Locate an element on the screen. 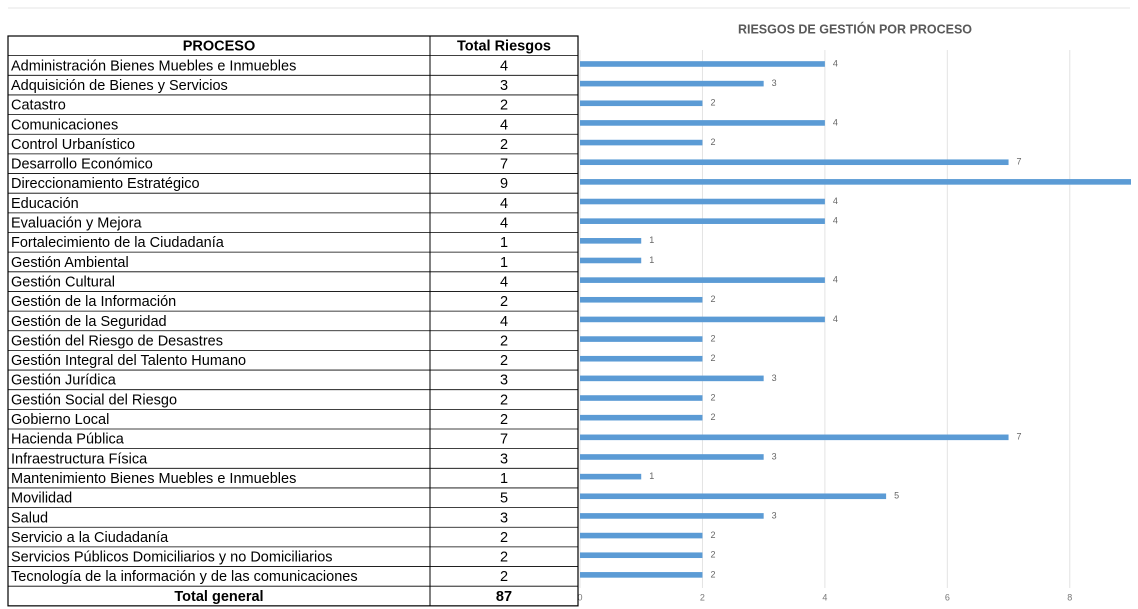 This screenshot has width=1138, height=609. x-tick-label: 6 is located at coordinates (947, 597).